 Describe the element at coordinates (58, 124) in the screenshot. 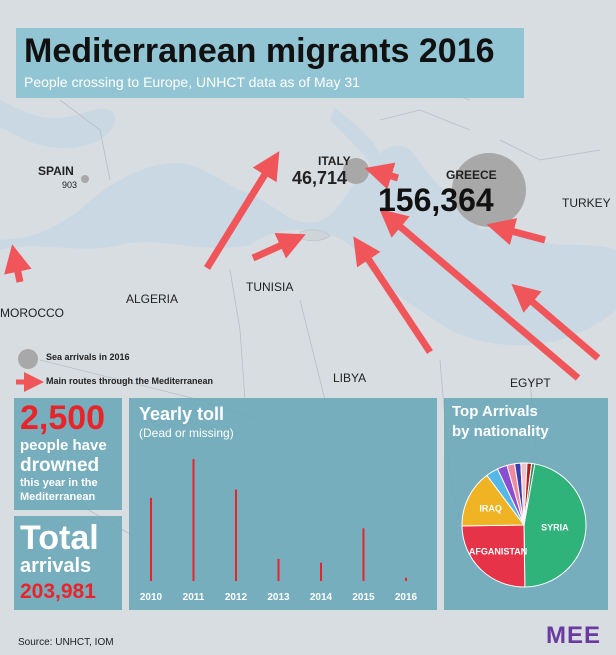

I see `sea-area-west` at that location.